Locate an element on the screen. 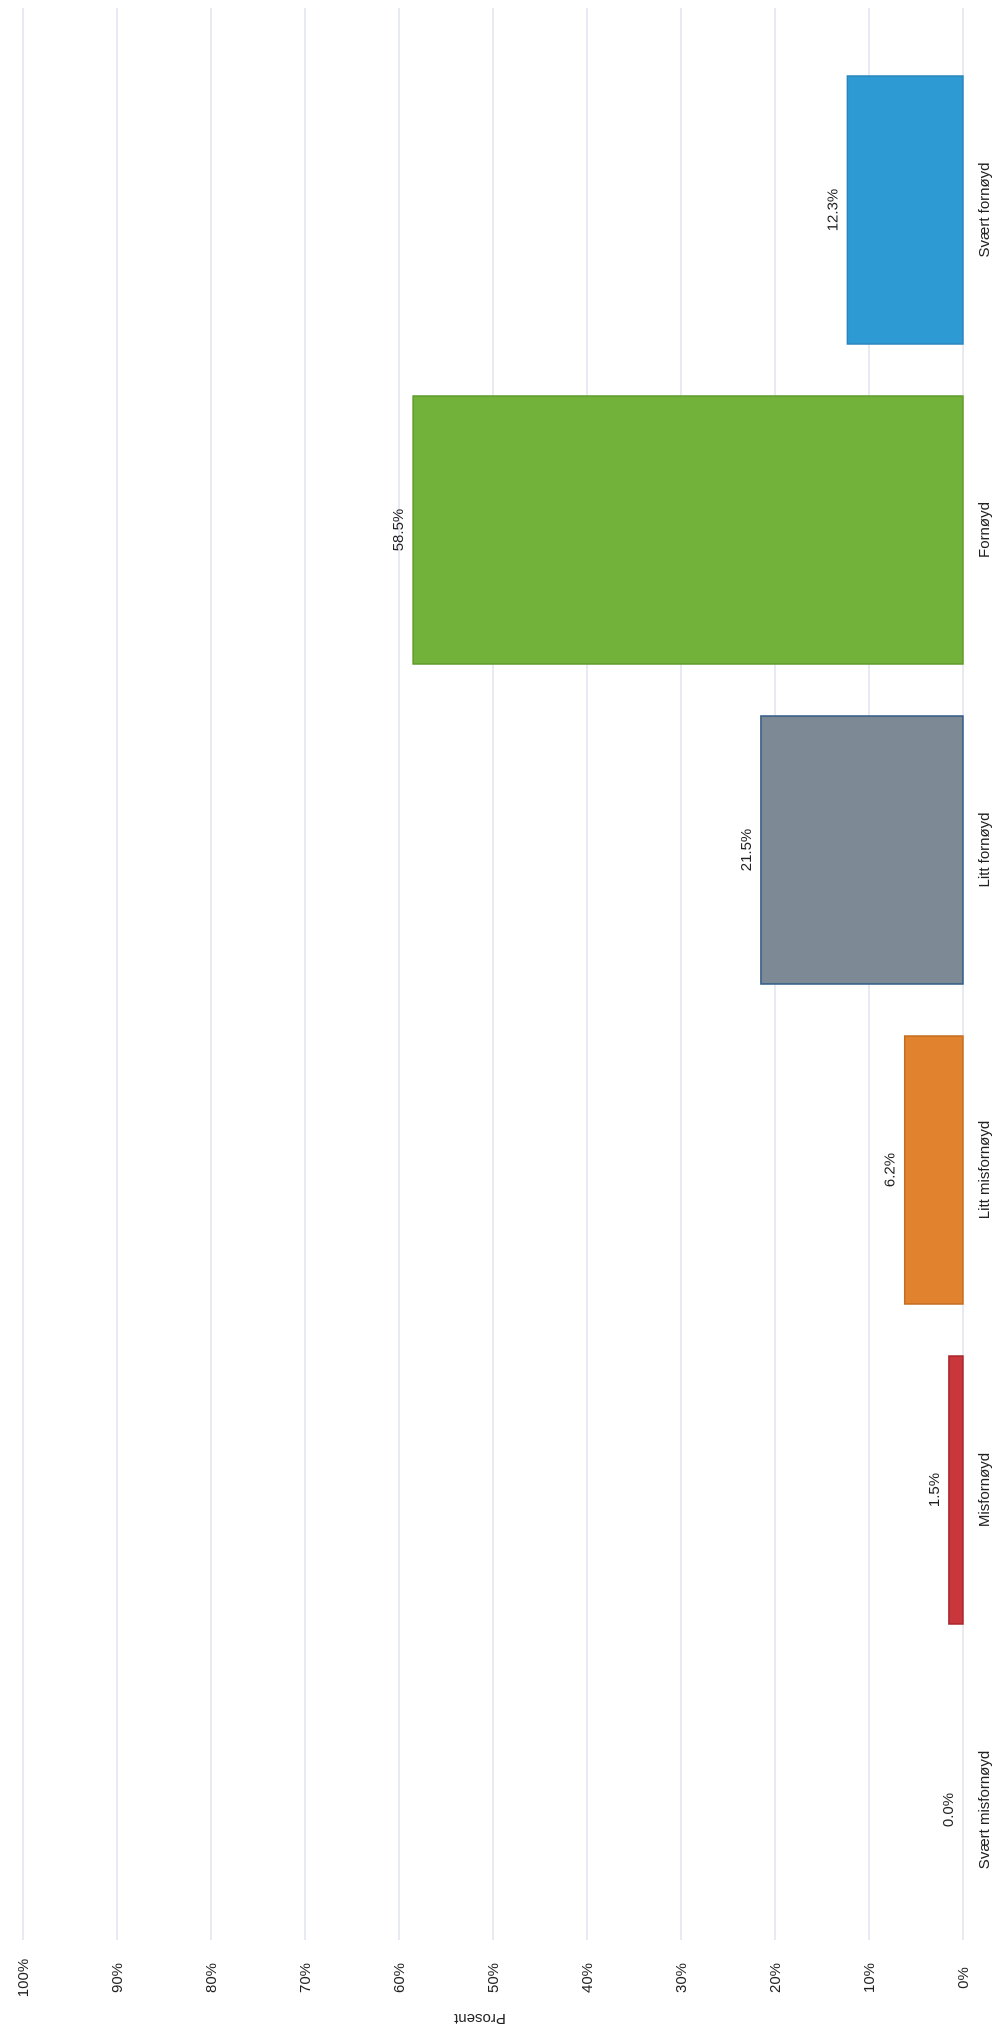 This screenshot has height=2041, width=998. category-label: Svært misfornøyd is located at coordinates (984, 1810).